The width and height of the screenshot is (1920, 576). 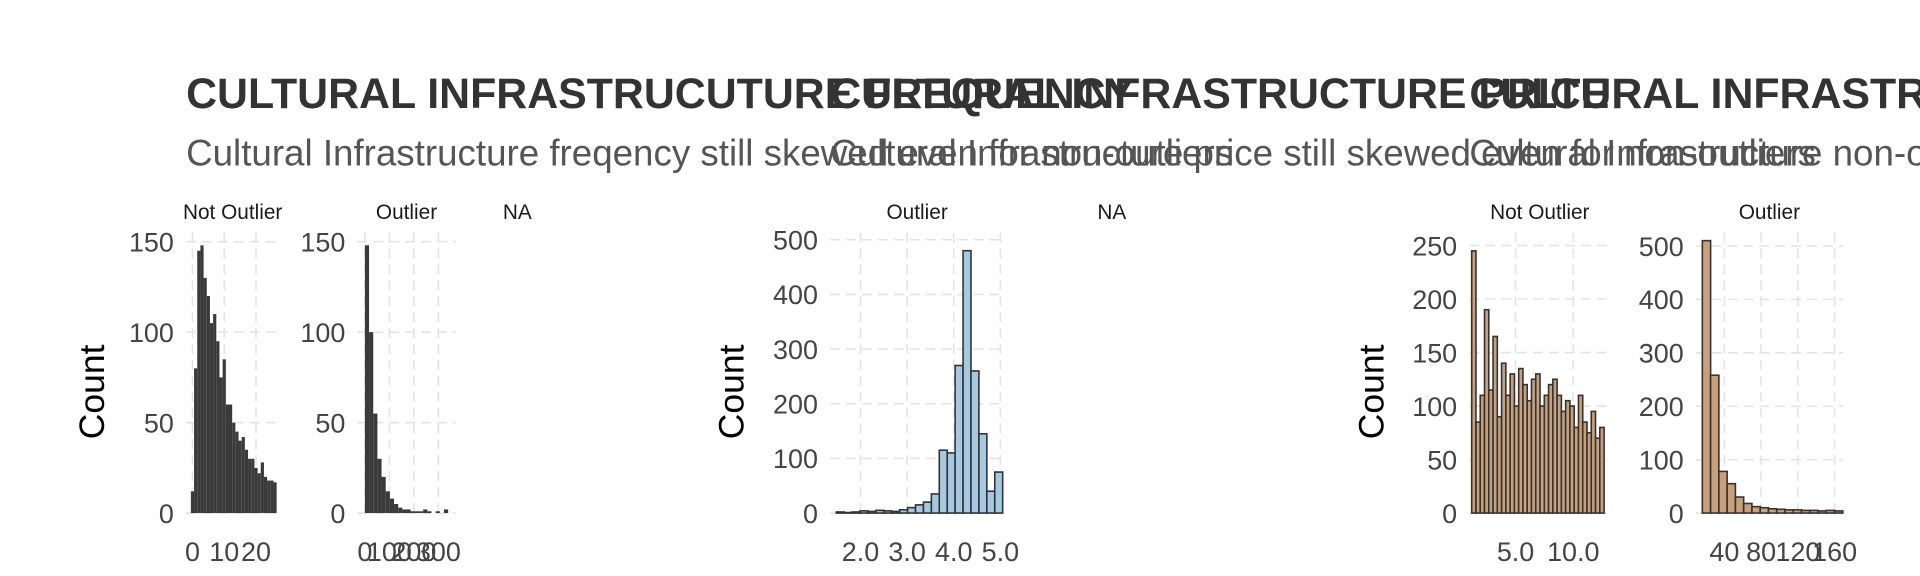 What do you see at coordinates (413, 552) in the screenshot?
I see `x-tick-label: 200` at bounding box center [413, 552].